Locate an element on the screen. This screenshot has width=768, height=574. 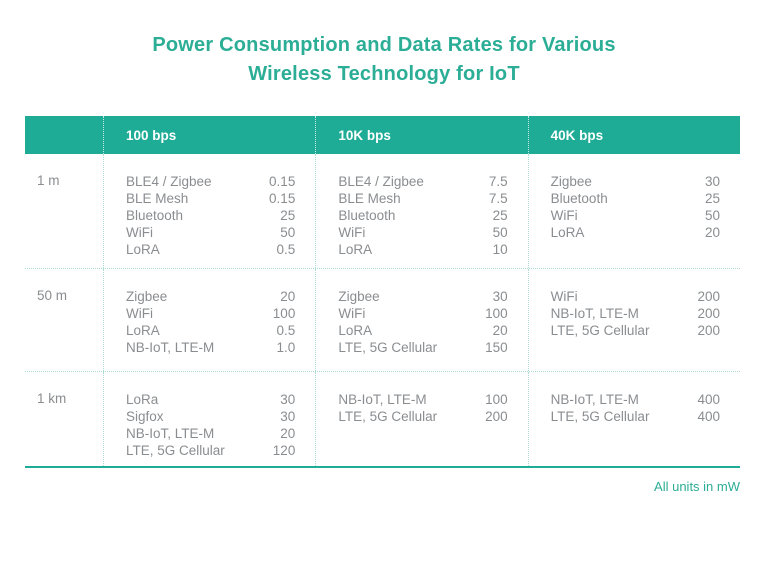
tech-entry: Sigfox 30 is located at coordinates (210, 416).